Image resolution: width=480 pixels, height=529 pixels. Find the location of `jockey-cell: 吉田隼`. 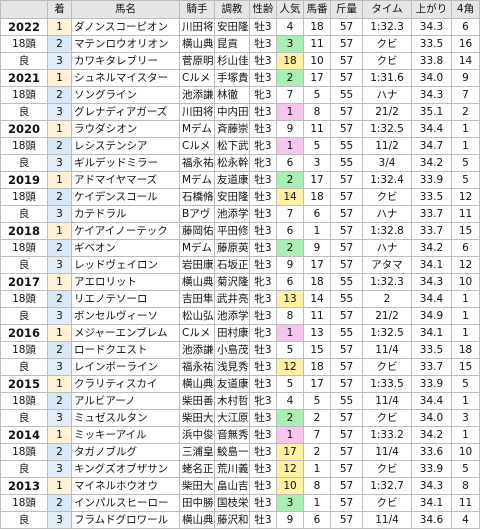

jockey-cell: 吉田隼 is located at coordinates (197, 299).